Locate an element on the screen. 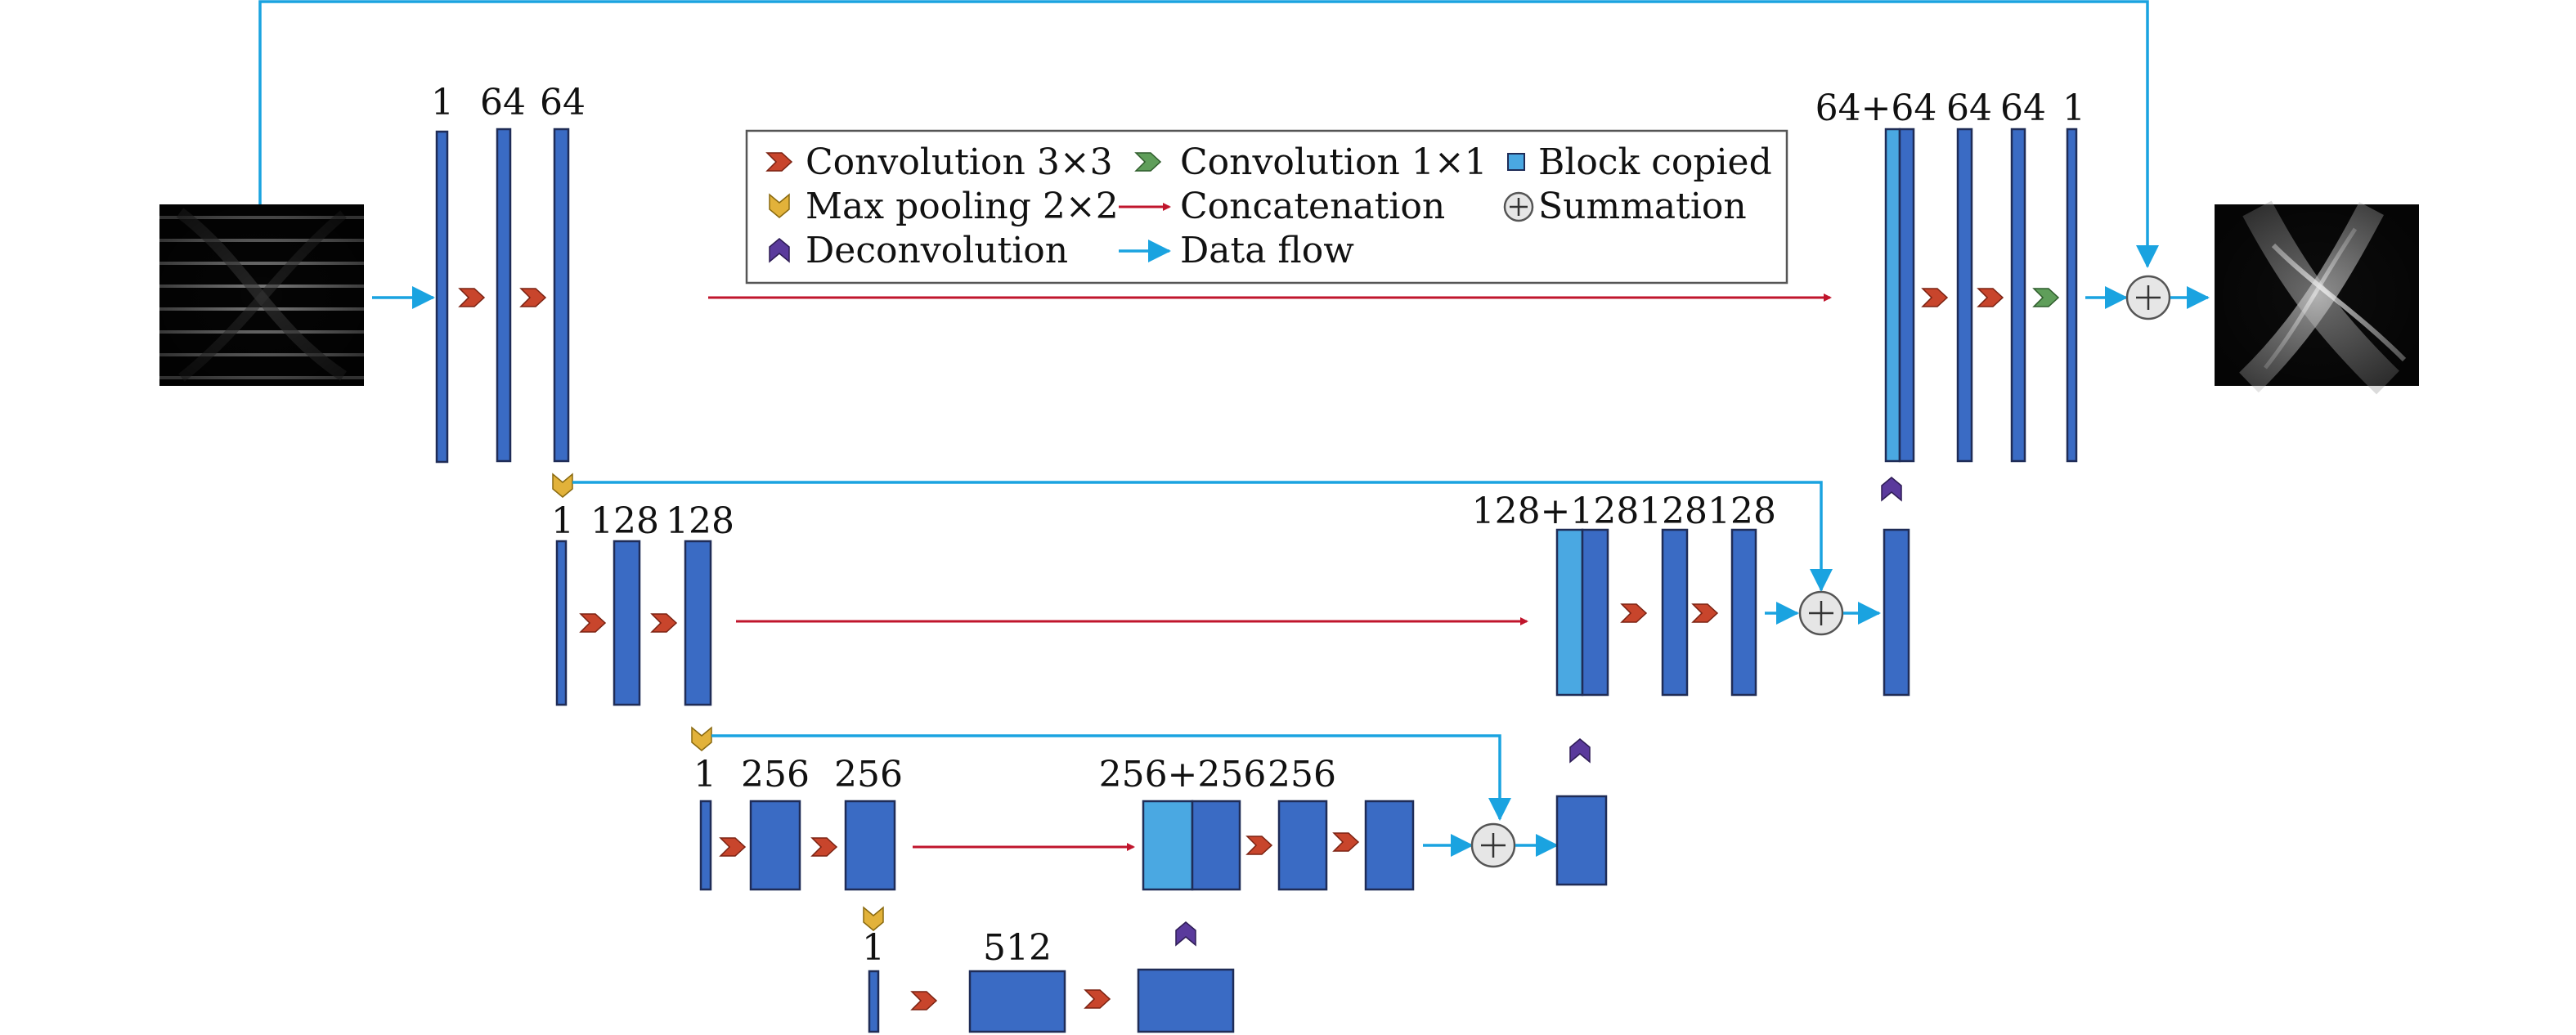 The width and height of the screenshot is (2576, 1035). legend-maxpool: Max pooling 2×2 is located at coordinates (963, 206).